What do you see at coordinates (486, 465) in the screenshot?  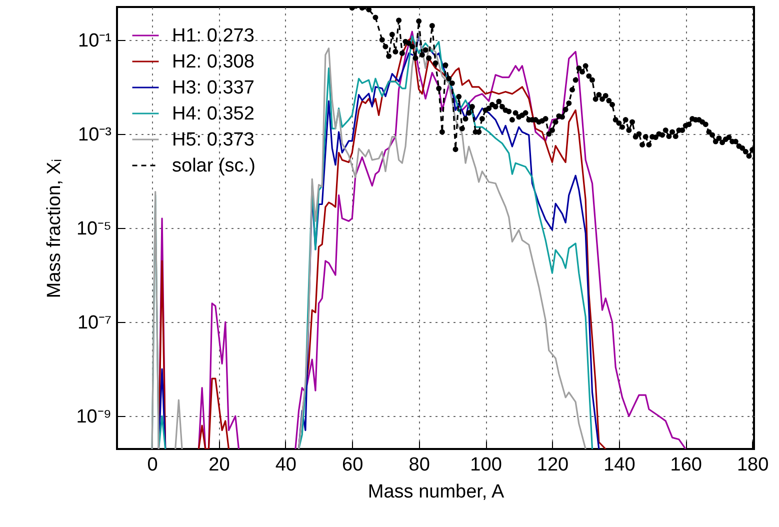 I see `x-tick-label: 100` at bounding box center [486, 465].